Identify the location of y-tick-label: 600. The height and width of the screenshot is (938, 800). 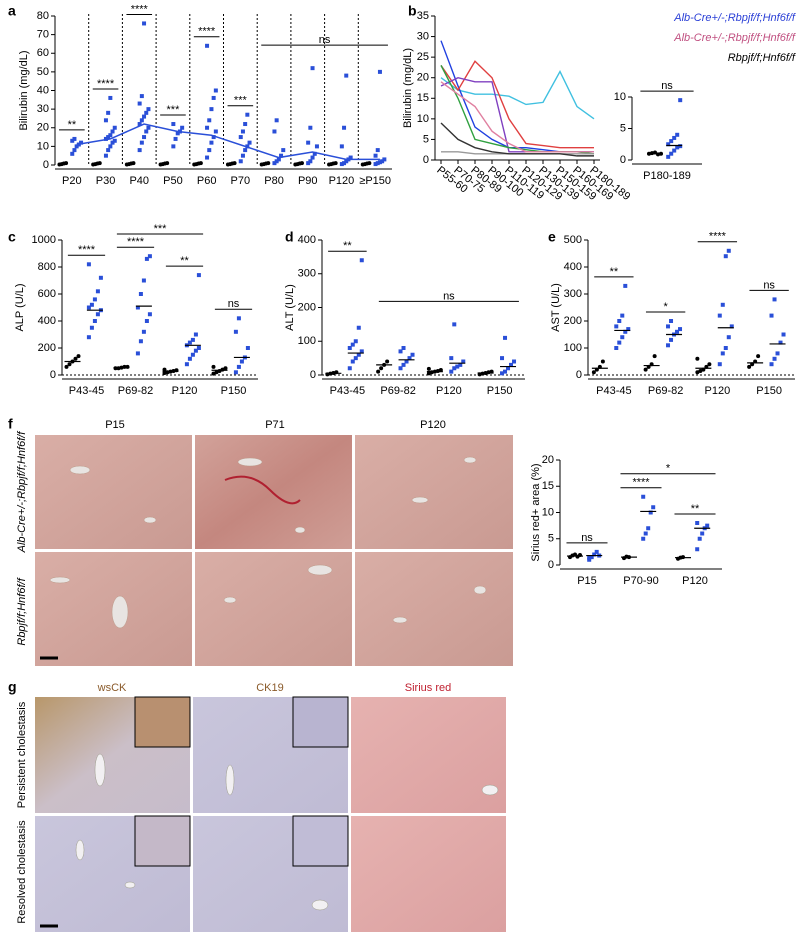
(47, 294).